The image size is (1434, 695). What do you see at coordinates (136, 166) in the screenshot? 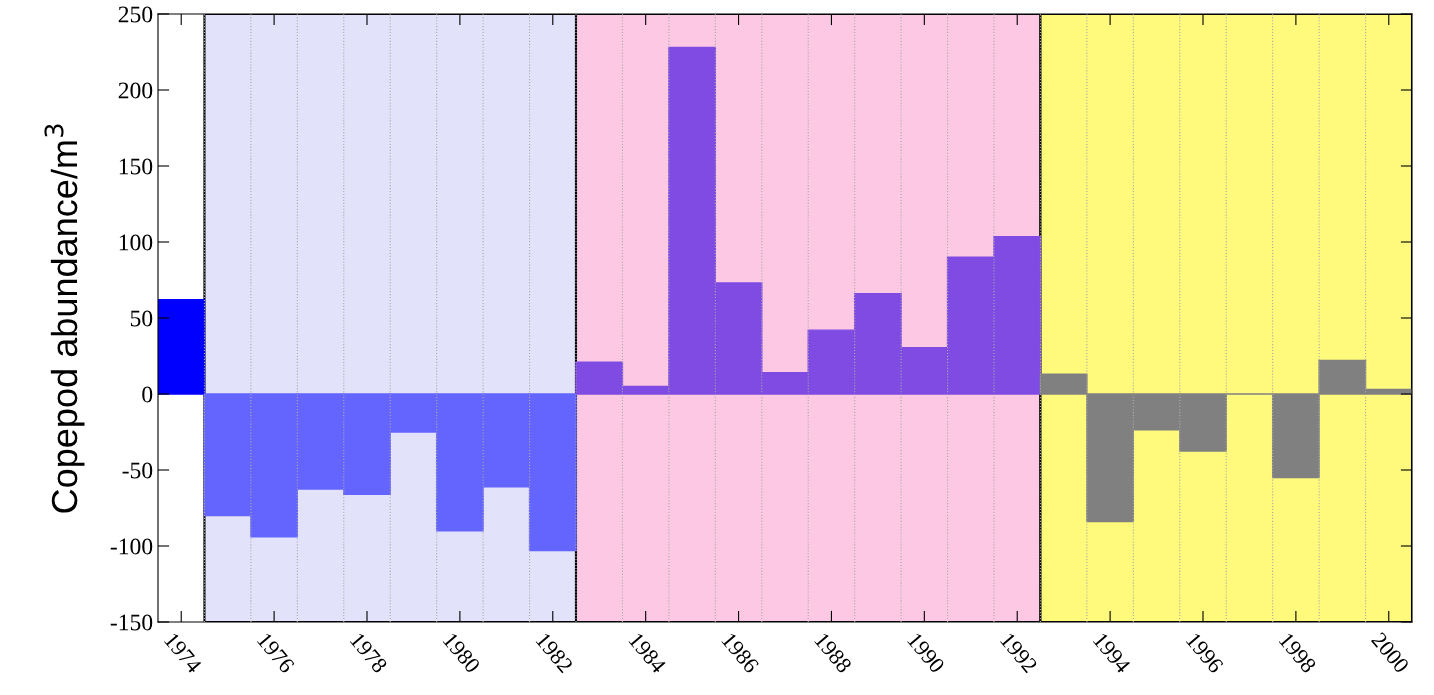
I see `y-tick-label: 150` at bounding box center [136, 166].